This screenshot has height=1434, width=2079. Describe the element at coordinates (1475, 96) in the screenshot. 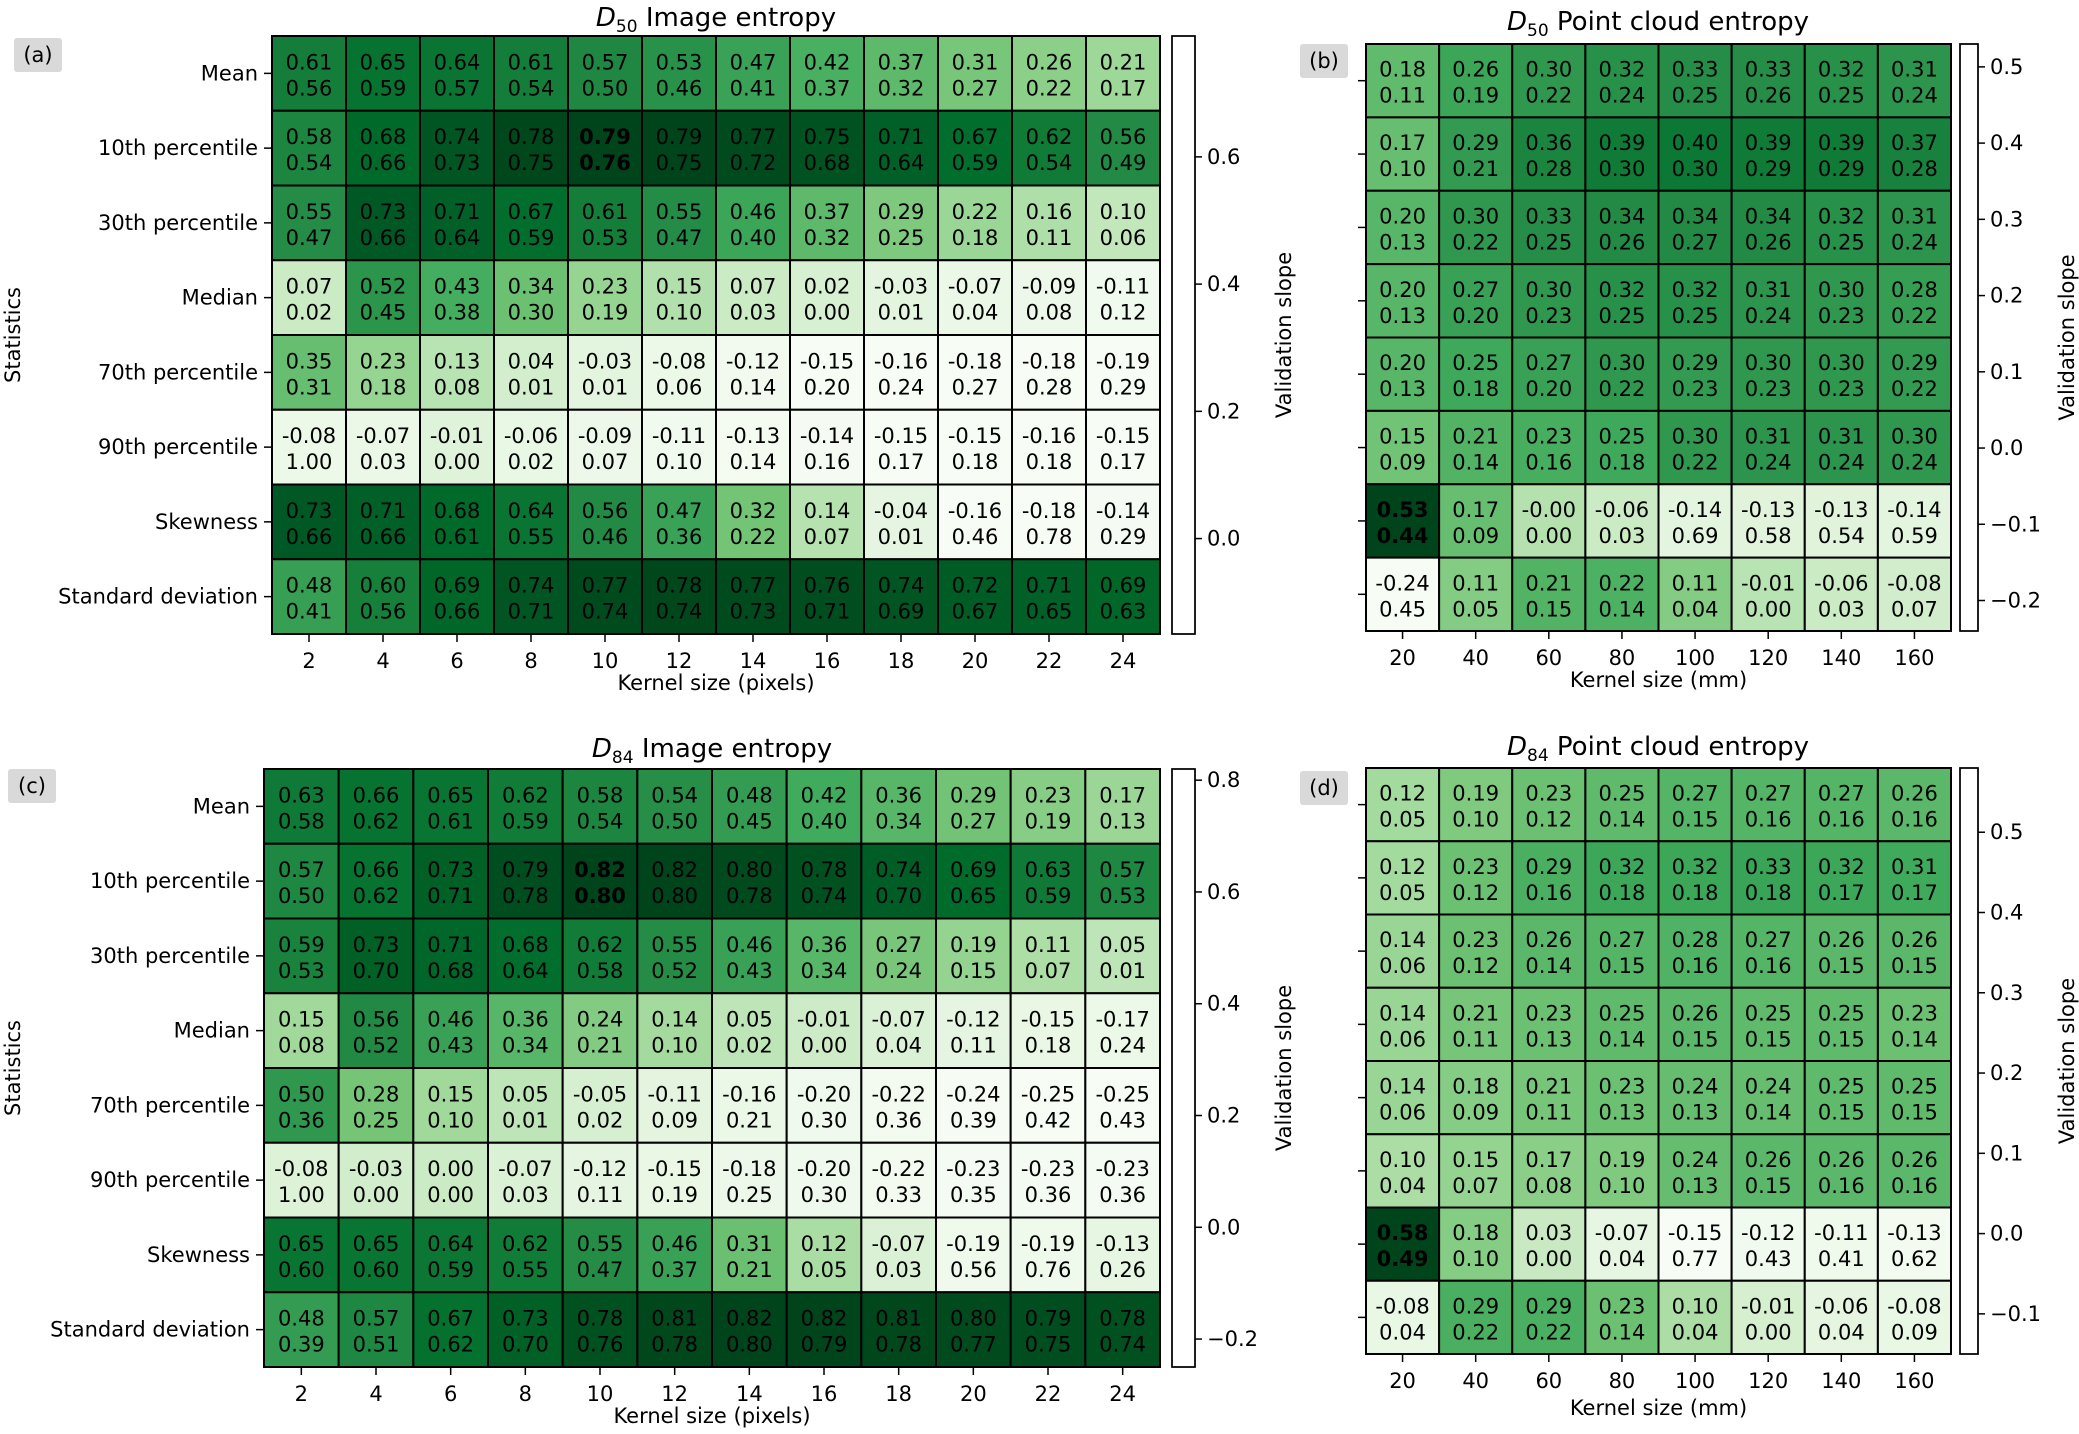

I see `cell-value-bottom: 0.19` at that location.